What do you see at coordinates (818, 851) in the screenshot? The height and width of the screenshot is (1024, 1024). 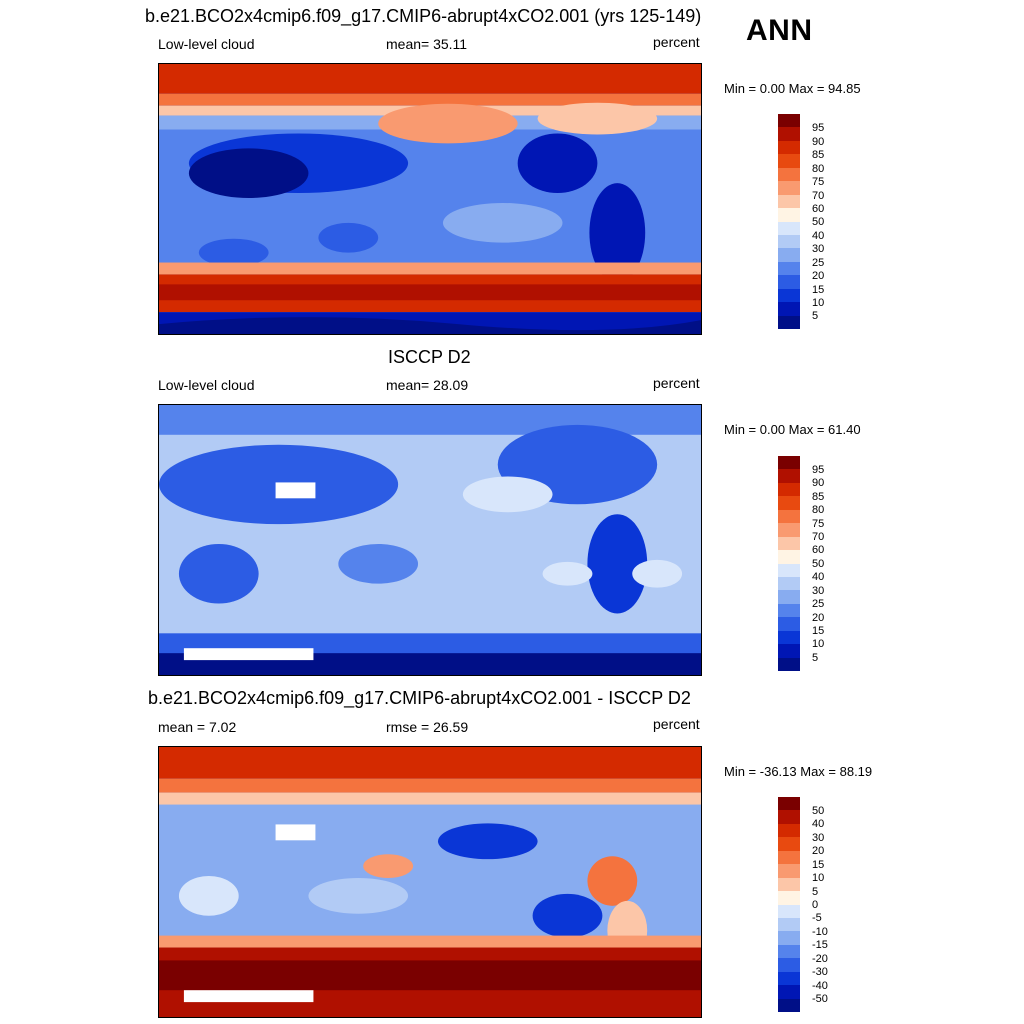 I see `panel-3-colorbar-tick: 20` at bounding box center [818, 851].